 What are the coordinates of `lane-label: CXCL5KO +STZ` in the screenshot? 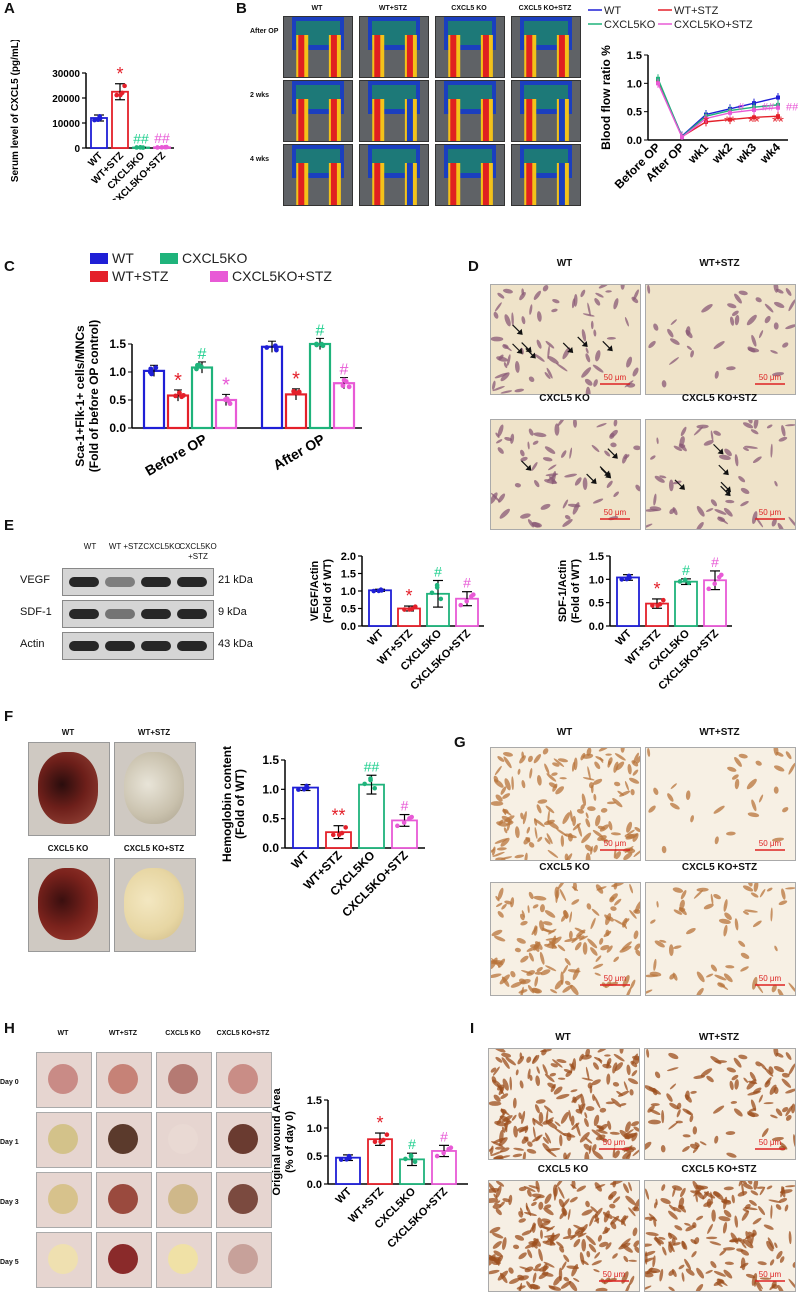 It's located at (198, 551).